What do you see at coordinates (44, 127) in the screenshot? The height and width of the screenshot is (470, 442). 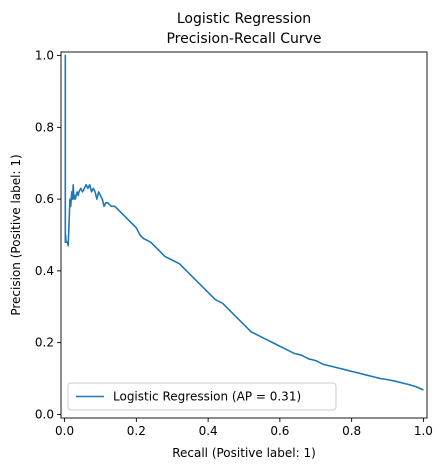 I see `y-tick-label: 0.8` at bounding box center [44, 127].